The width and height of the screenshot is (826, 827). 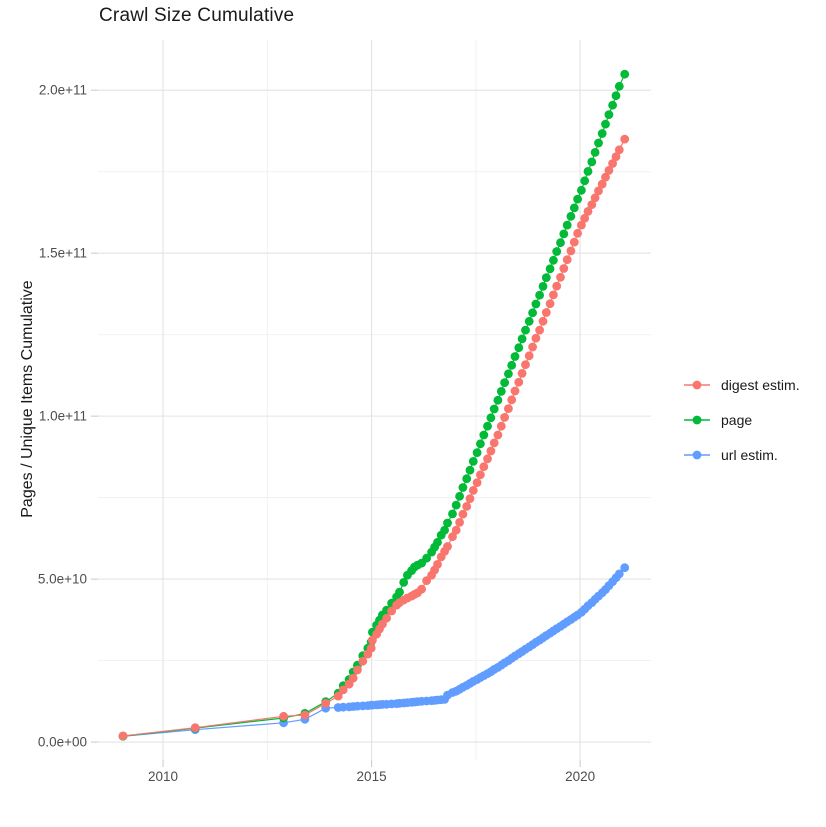 What do you see at coordinates (697, 385) in the screenshot?
I see `legend-key-digest-icon` at bounding box center [697, 385].